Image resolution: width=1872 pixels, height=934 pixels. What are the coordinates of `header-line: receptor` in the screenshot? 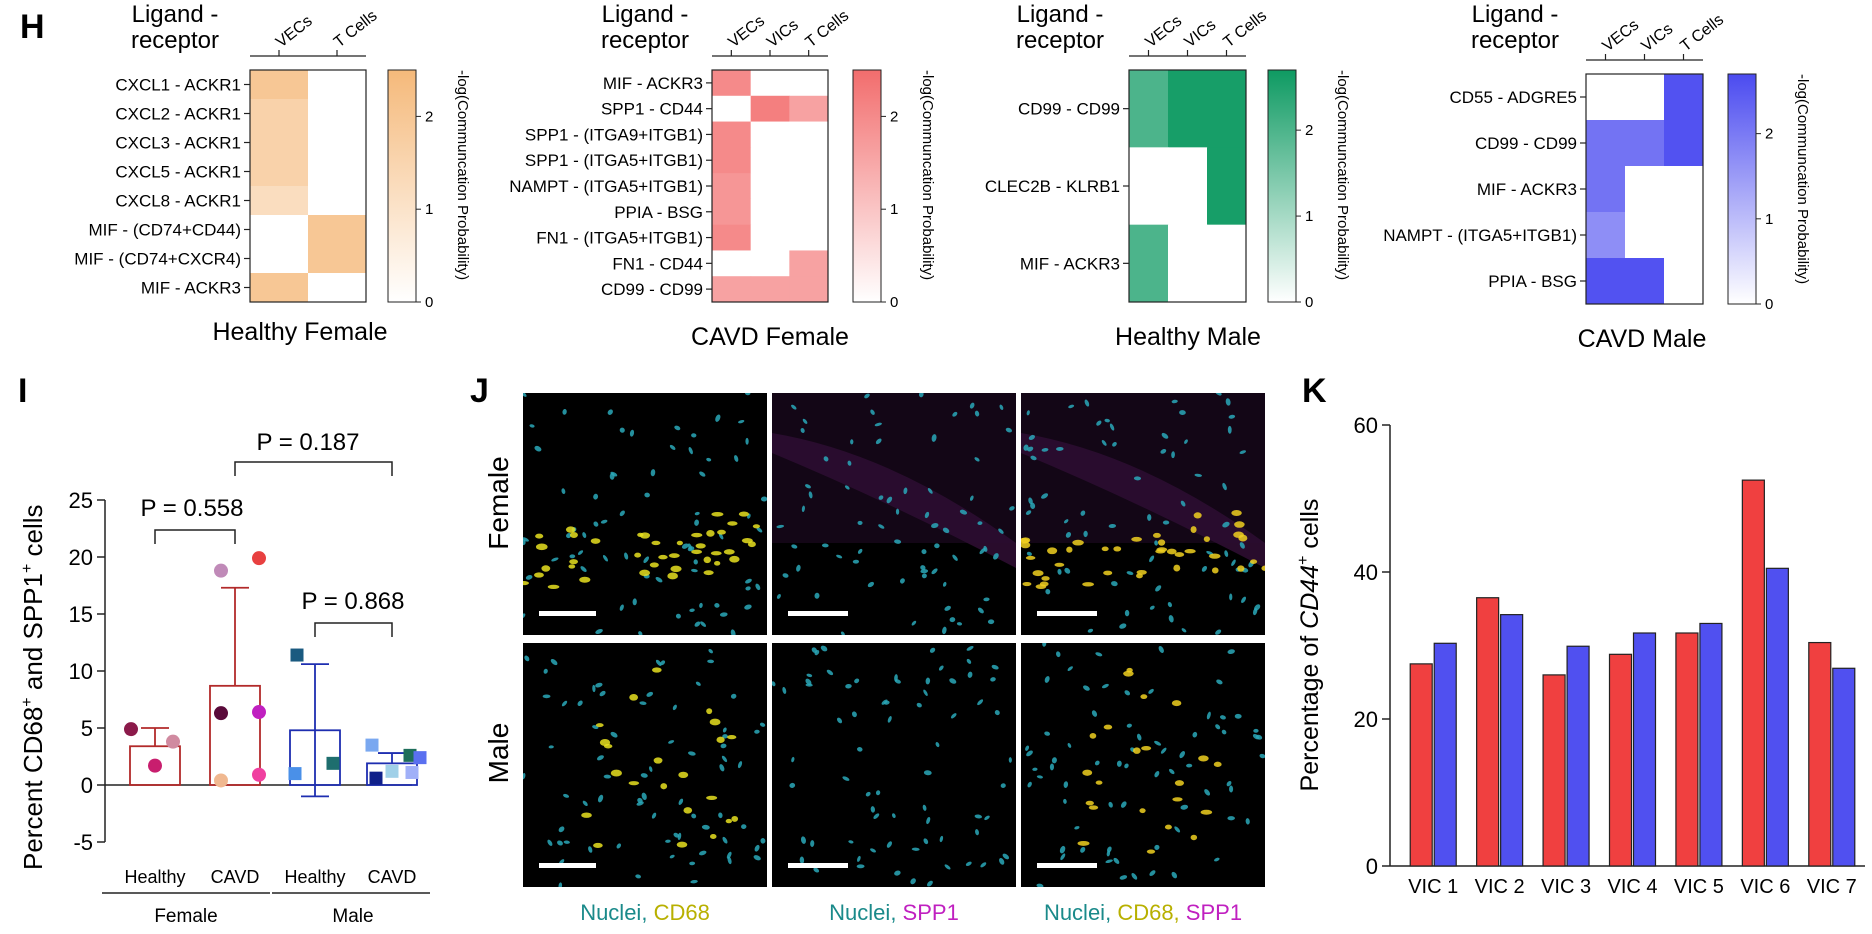 It's located at (1060, 40).